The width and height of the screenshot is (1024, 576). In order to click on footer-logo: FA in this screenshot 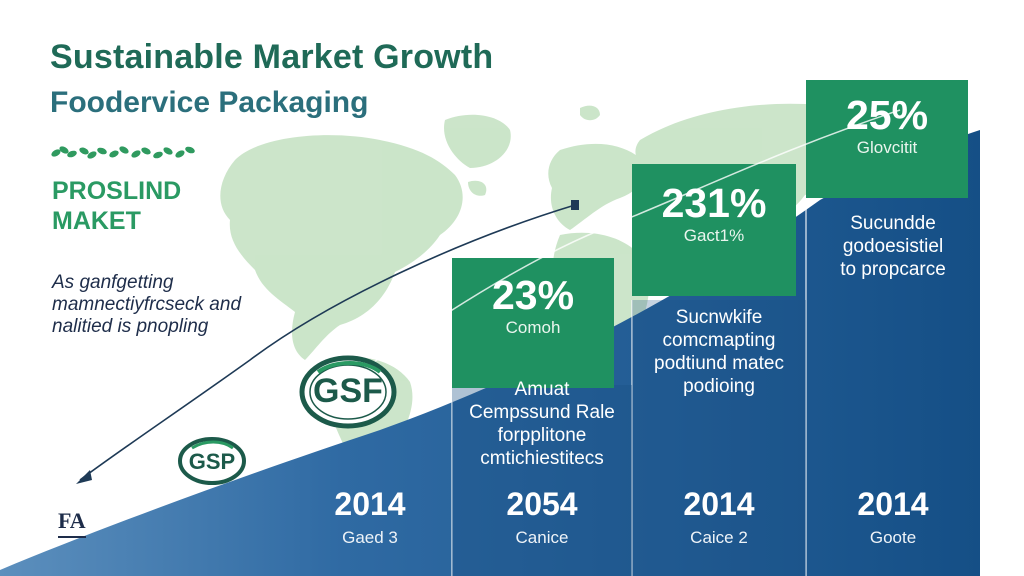, I will do `click(72, 520)`.